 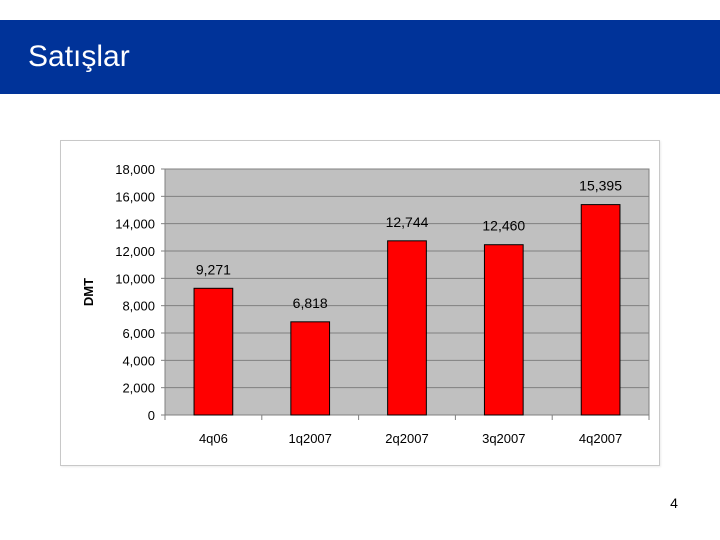 What do you see at coordinates (503, 438) in the screenshot?
I see `x-tick-label: 3q2007` at bounding box center [503, 438].